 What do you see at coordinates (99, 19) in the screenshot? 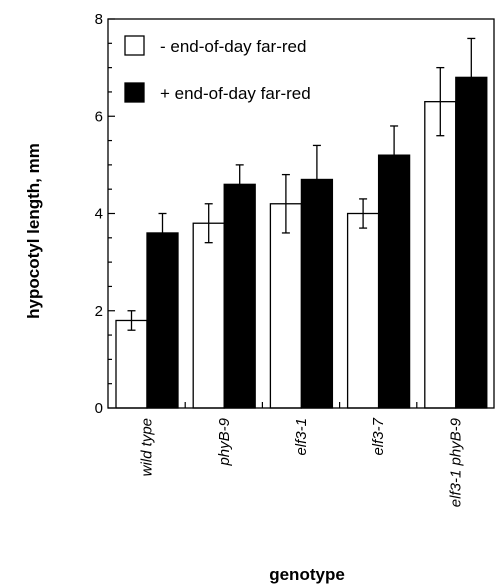
I see `y-tick-label: 8` at bounding box center [99, 19].